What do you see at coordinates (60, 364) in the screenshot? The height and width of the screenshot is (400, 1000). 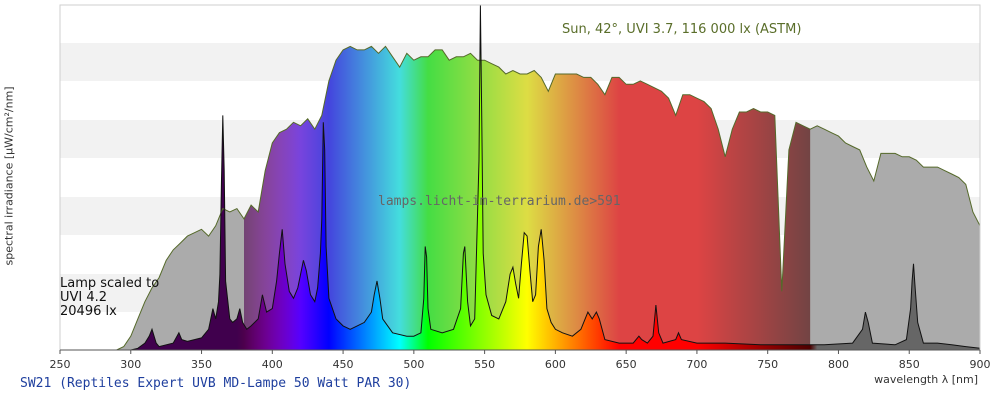 I see `x-tick-label: 250` at bounding box center [60, 364].